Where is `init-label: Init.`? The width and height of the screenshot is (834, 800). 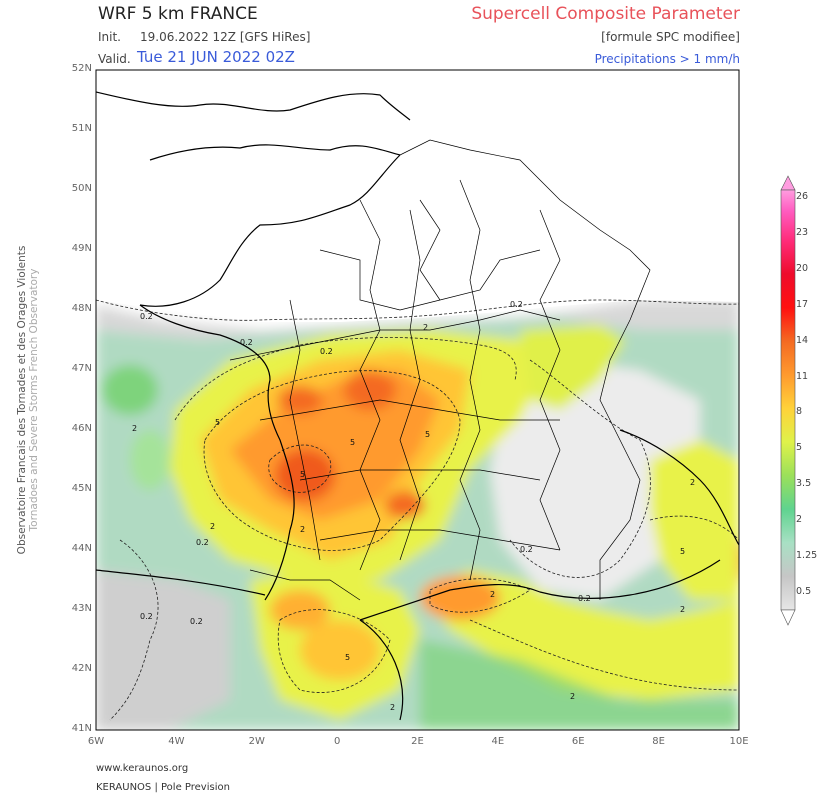
init-label: Init. is located at coordinates (109, 37).